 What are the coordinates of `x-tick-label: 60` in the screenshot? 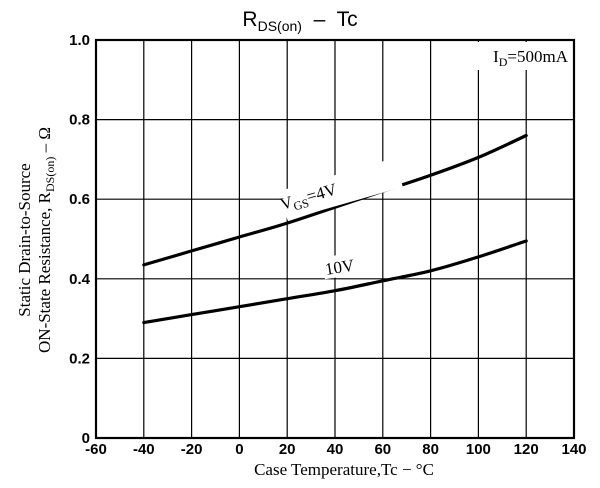 It's located at (382, 449).